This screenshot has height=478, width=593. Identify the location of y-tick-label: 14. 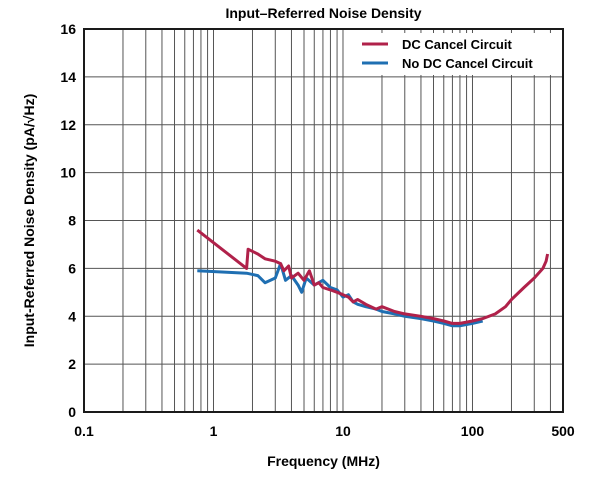
(68, 77).